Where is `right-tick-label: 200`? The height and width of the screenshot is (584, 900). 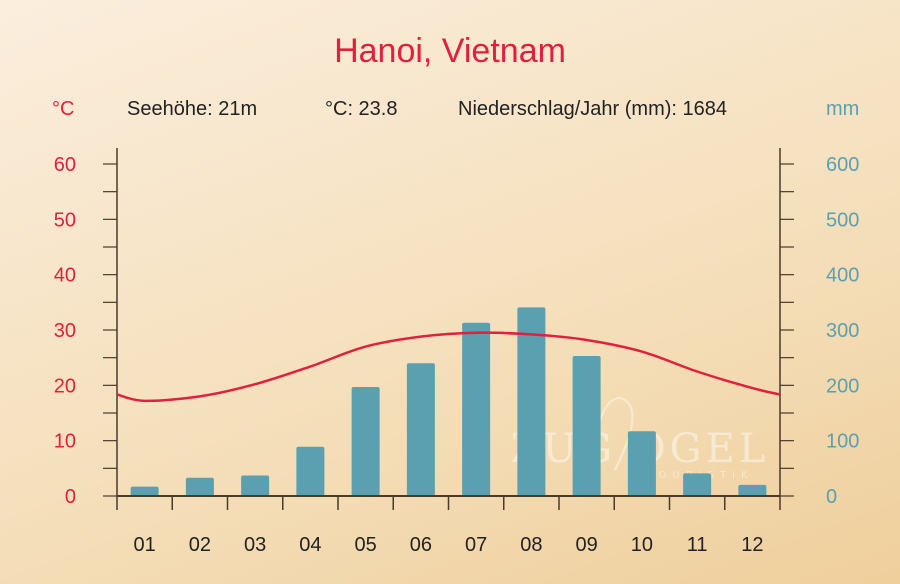
right-tick-label: 200 is located at coordinates (842, 386).